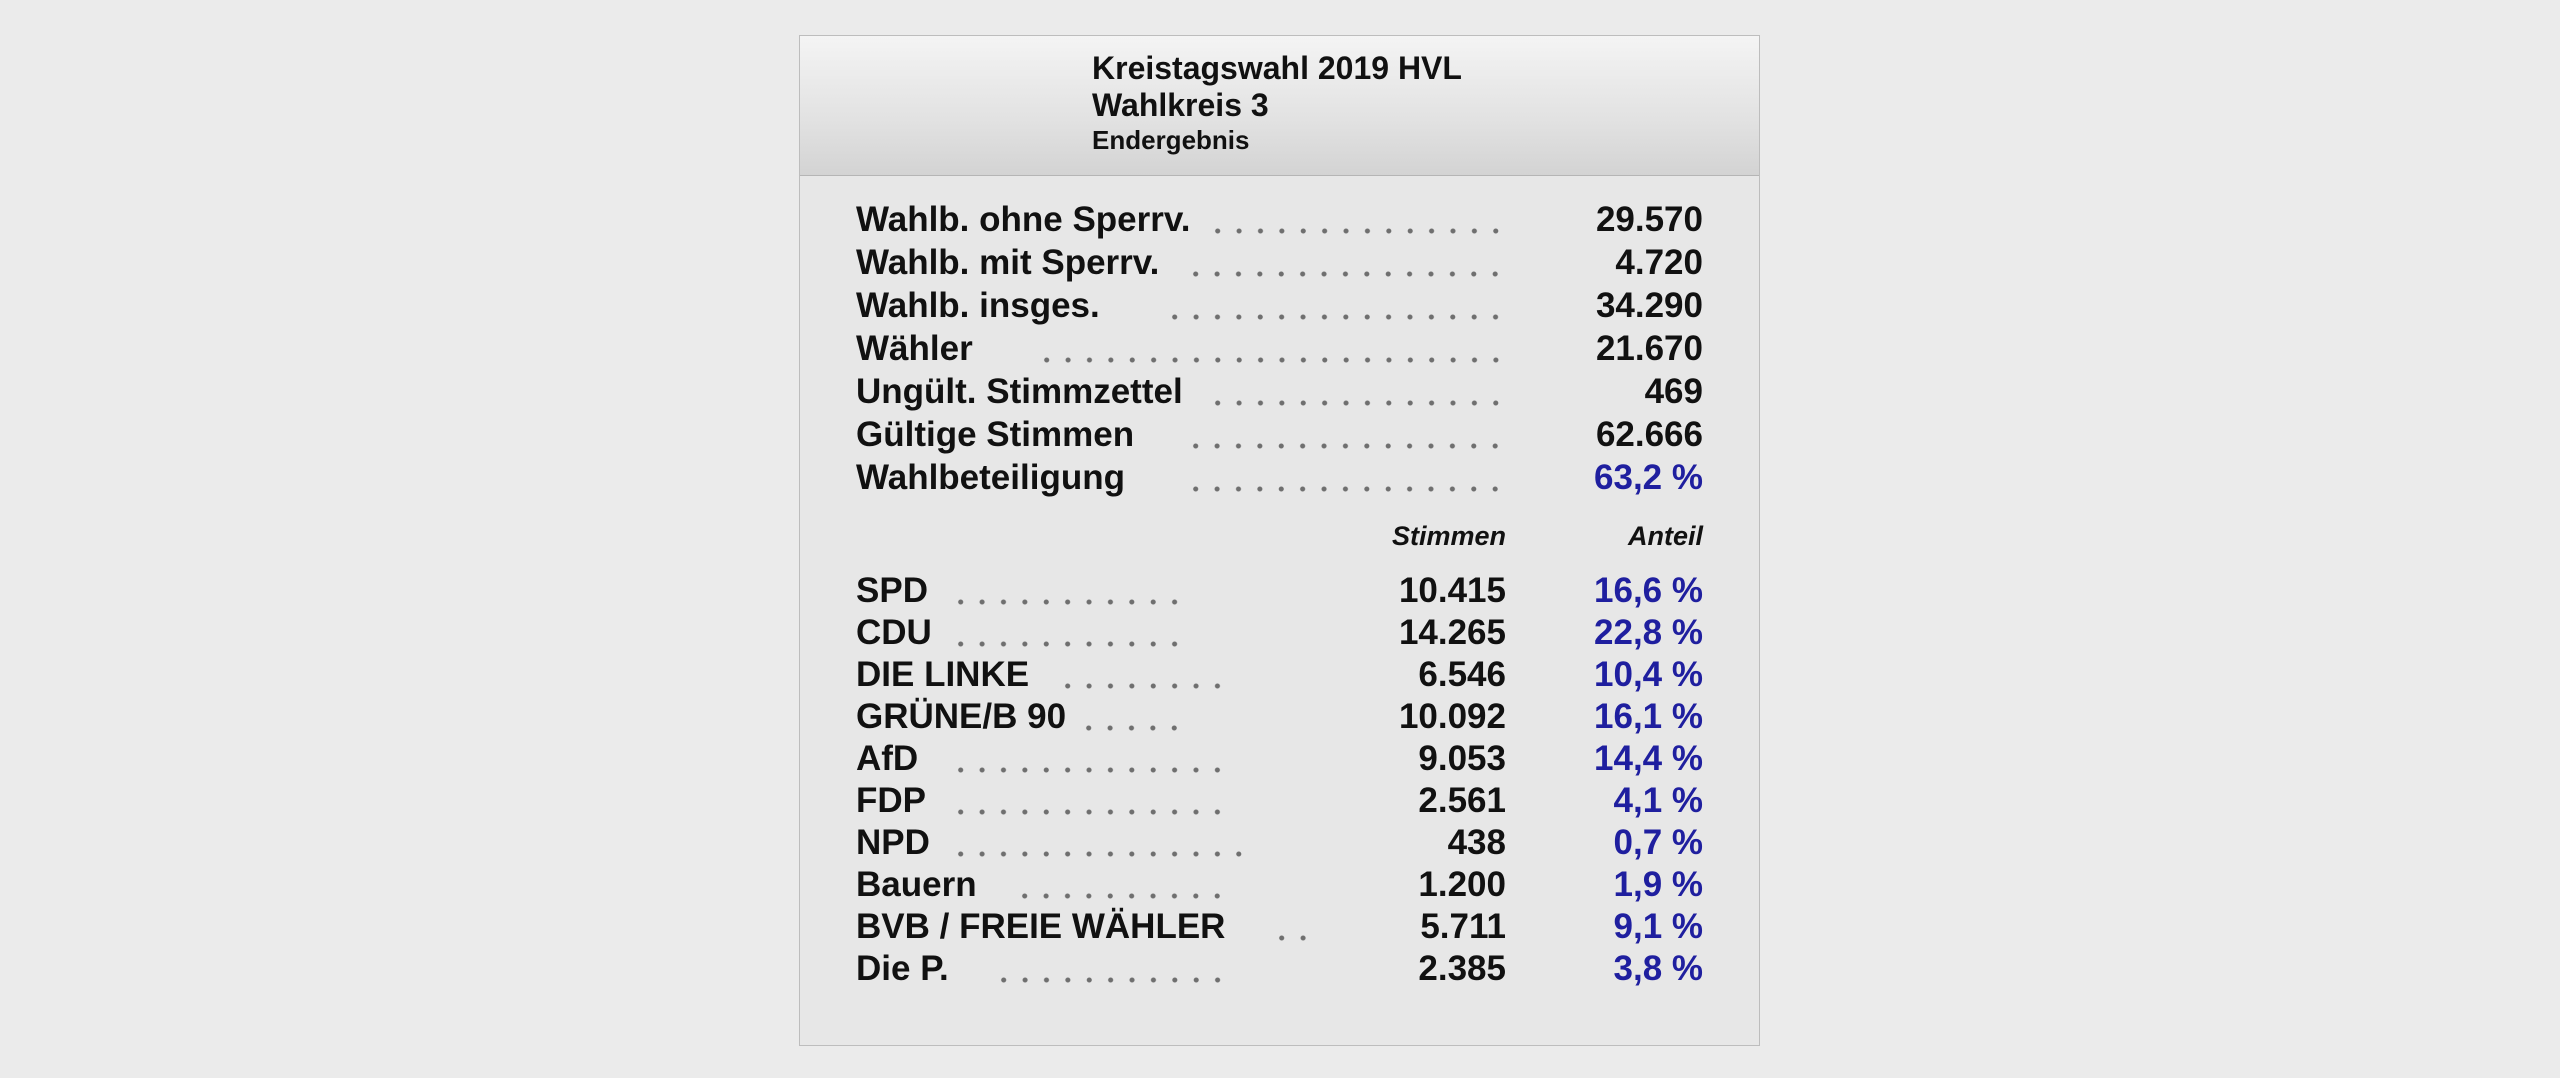  I want to click on party-name: DIE LINKE, so click(943, 674).